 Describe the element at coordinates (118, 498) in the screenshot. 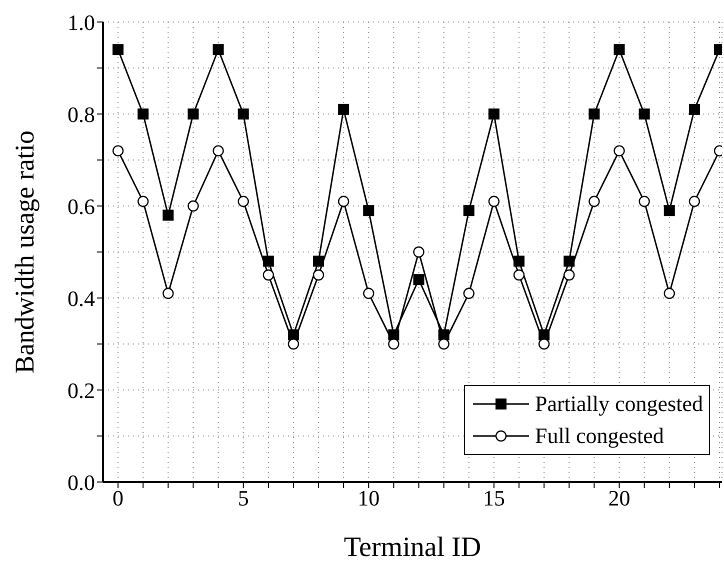

I see `x-tick-label: 0` at that location.